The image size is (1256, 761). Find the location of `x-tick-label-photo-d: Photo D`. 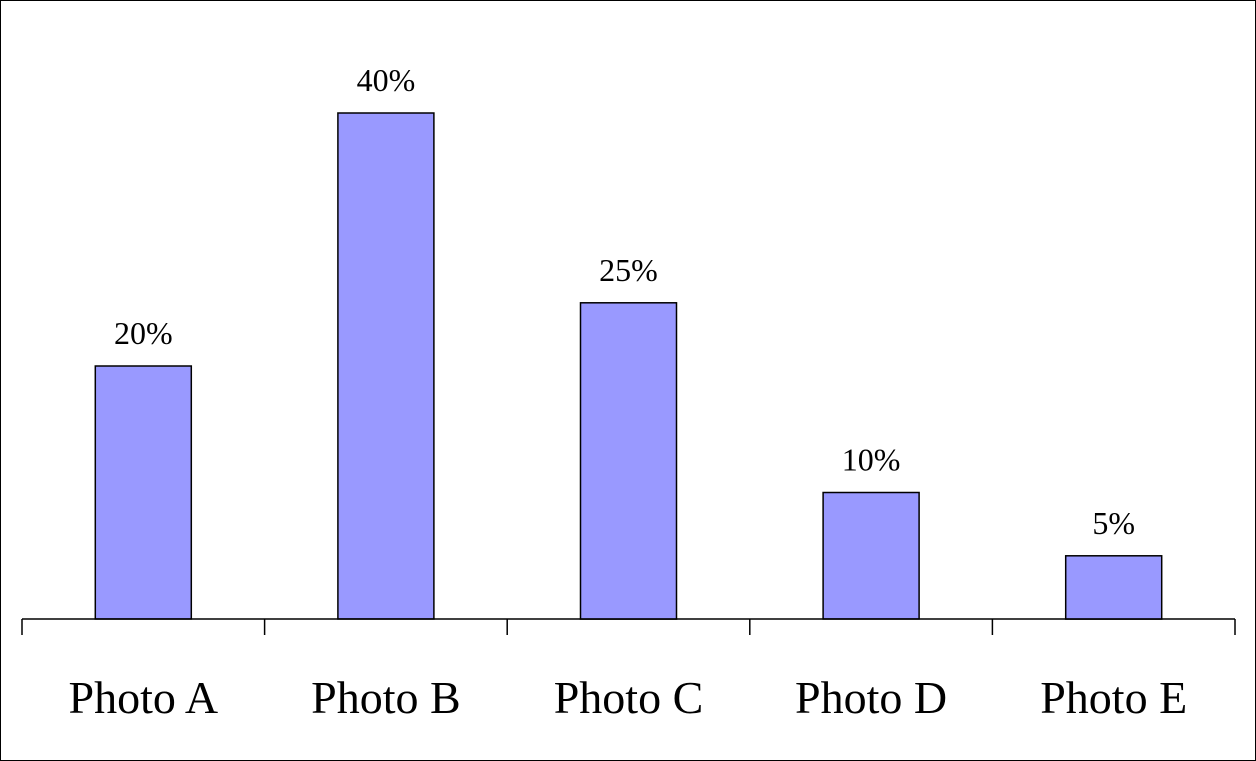

x-tick-label-photo-d: Photo D is located at coordinates (871, 697).